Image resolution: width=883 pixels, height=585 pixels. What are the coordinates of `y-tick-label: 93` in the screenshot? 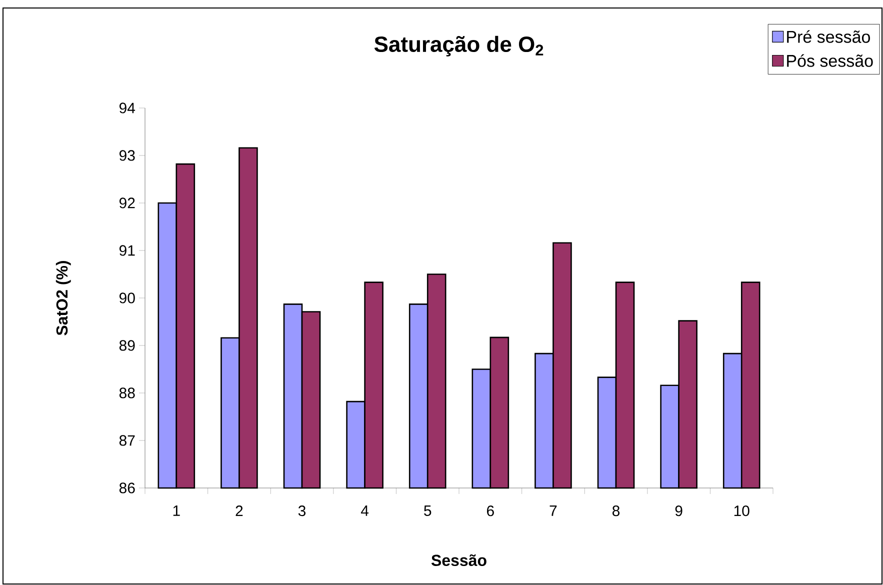 It's located at (127, 155).